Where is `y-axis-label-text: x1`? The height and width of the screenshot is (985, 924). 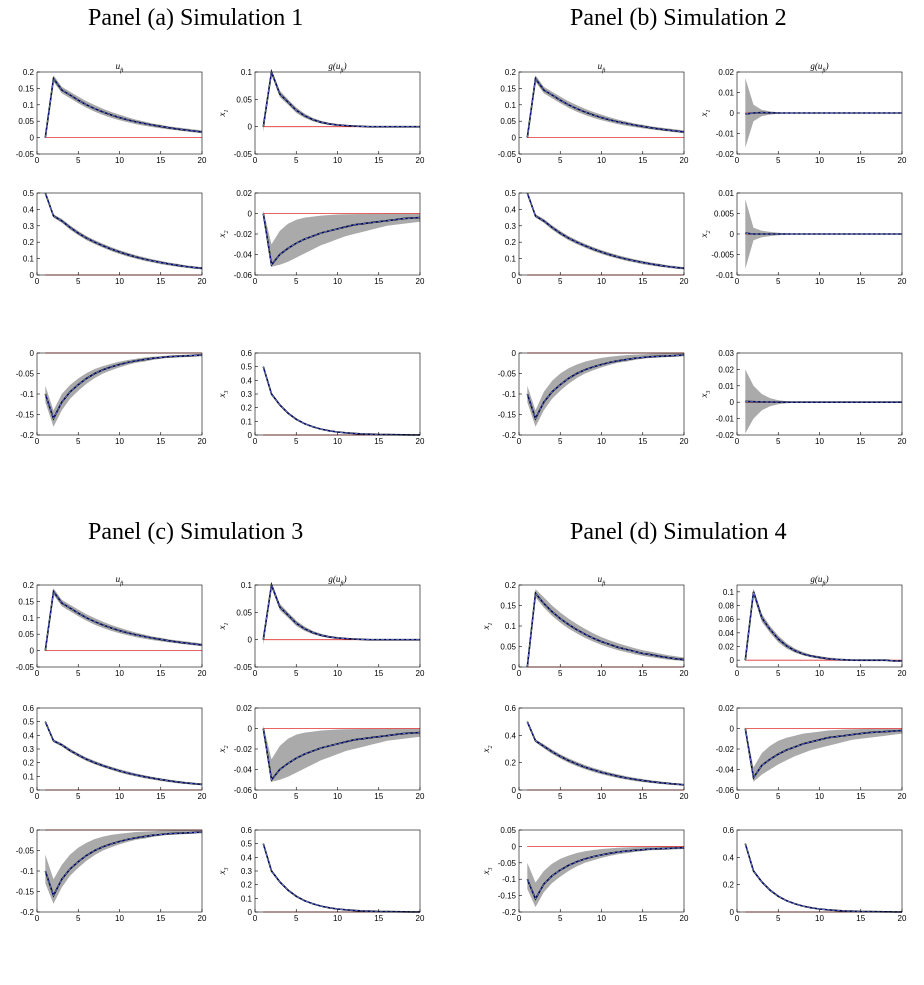
y-axis-label-text: x1 is located at coordinates (705, 114).